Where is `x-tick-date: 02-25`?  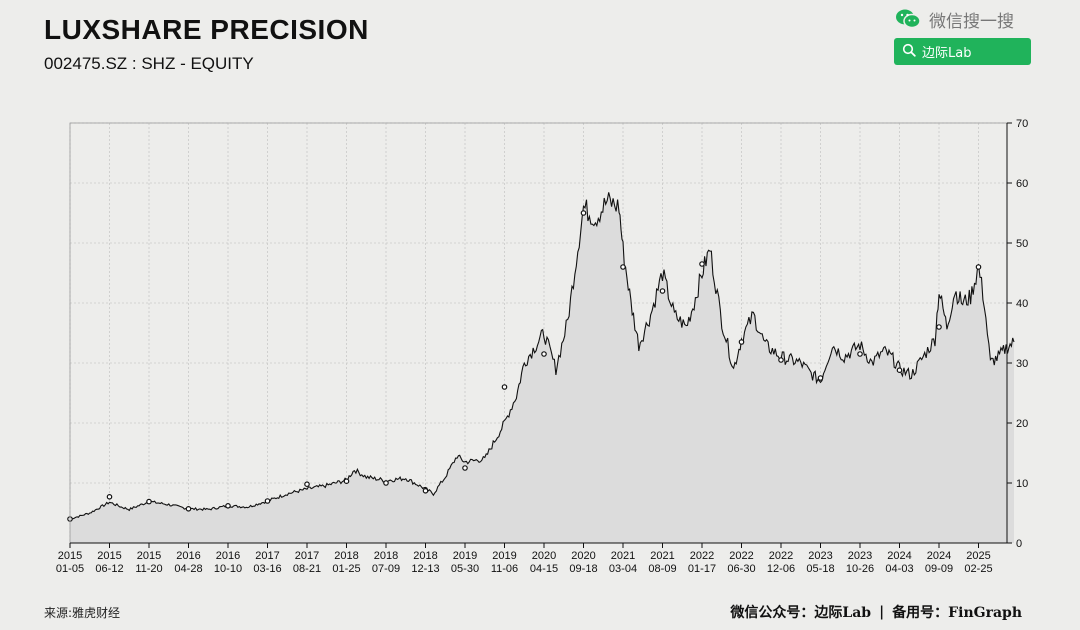 x-tick-date: 02-25 is located at coordinates (978, 569).